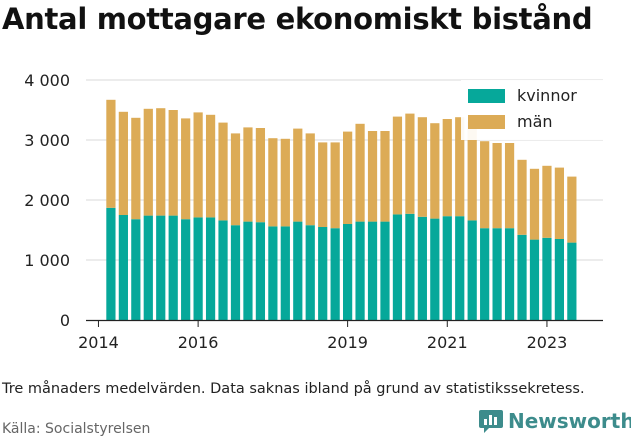 This screenshot has height=439, width=631. I want to click on y-tick-label: 2 000, so click(47, 200).